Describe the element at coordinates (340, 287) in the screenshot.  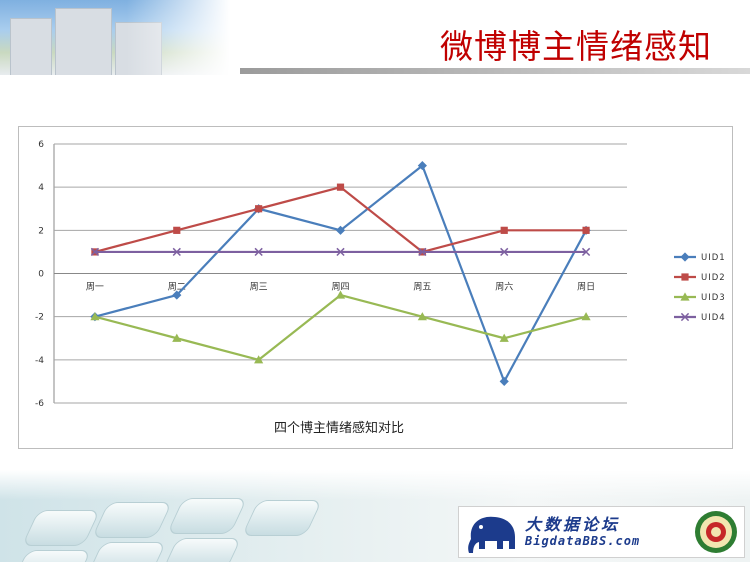
I see `x-tick-label: 周四` at that location.